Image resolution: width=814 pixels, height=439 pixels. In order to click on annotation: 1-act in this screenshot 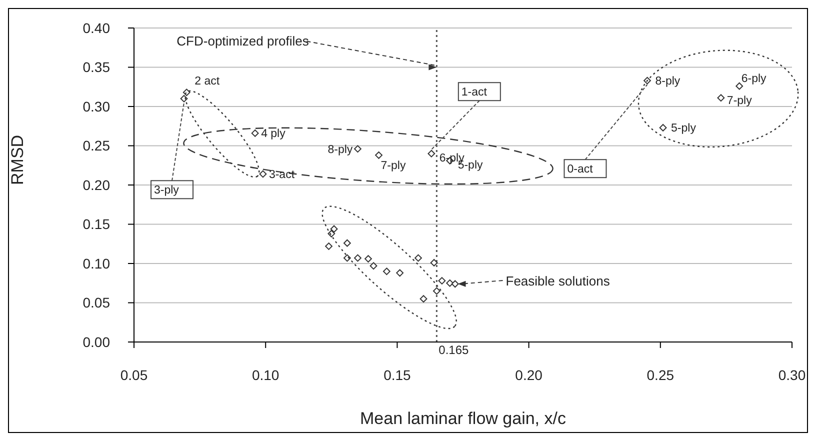, I will do `click(474, 92)`.